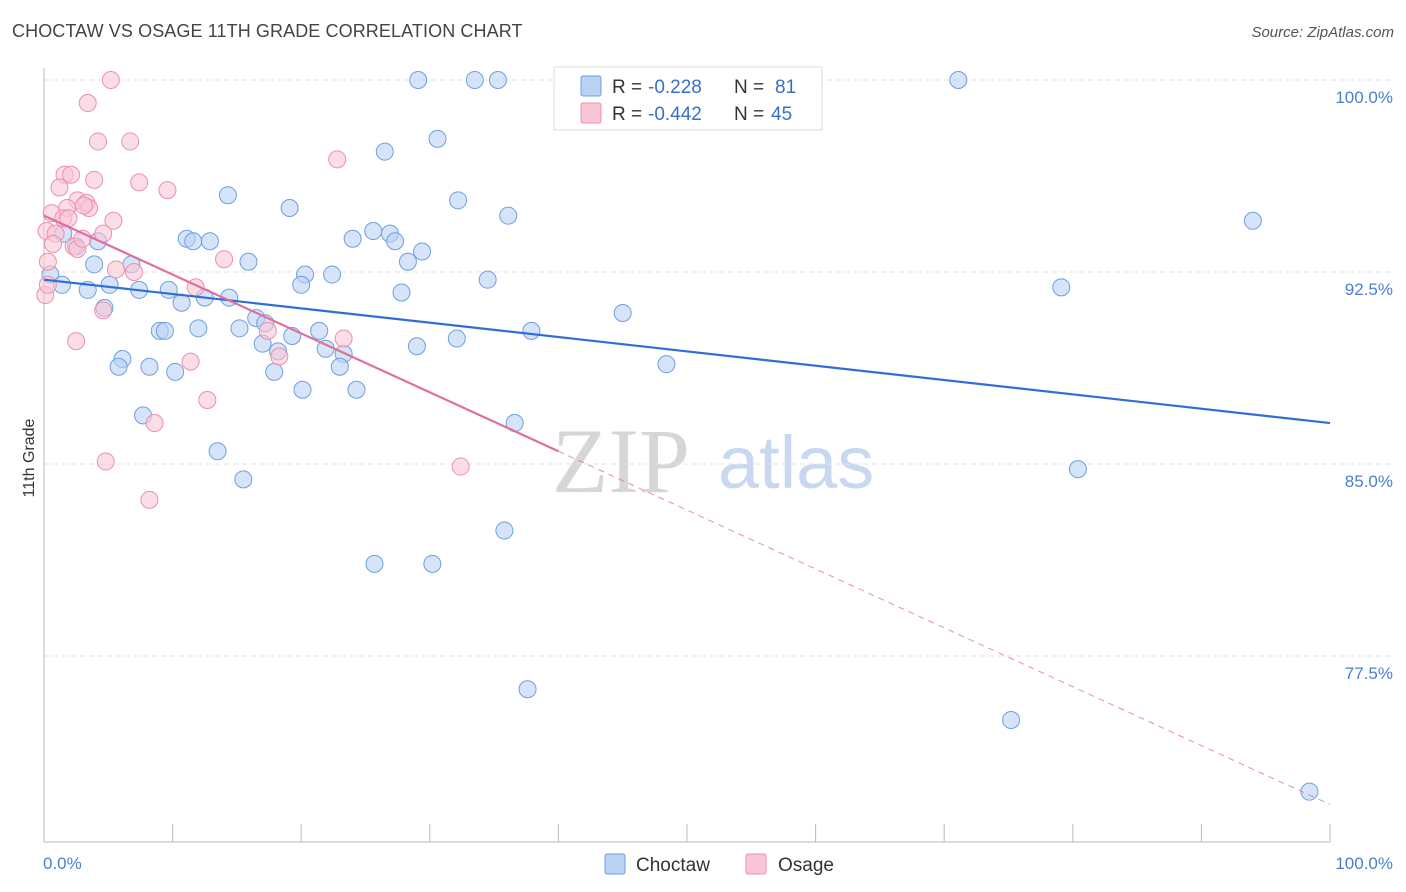  Describe the element at coordinates (785, 87) in the screenshot. I see `legend-n-value-choctaw: 81` at that location.